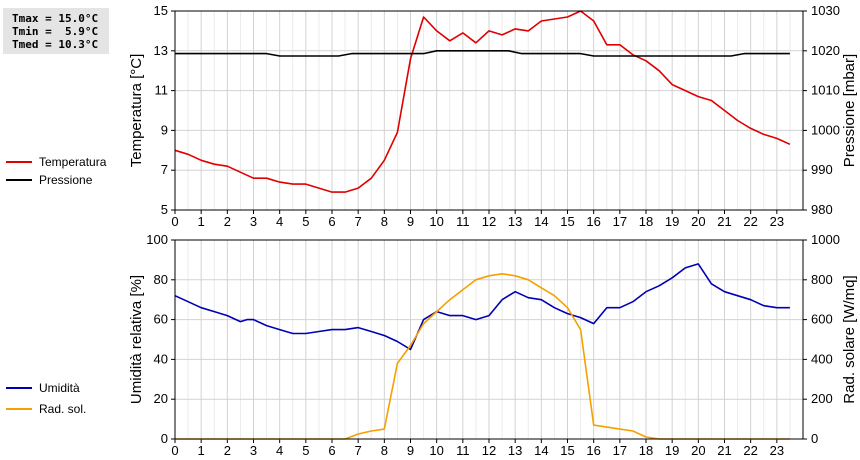 This screenshot has width=860, height=460. Describe the element at coordinates (822, 319) in the screenshot. I see `y2-tick-label: 600` at that location.